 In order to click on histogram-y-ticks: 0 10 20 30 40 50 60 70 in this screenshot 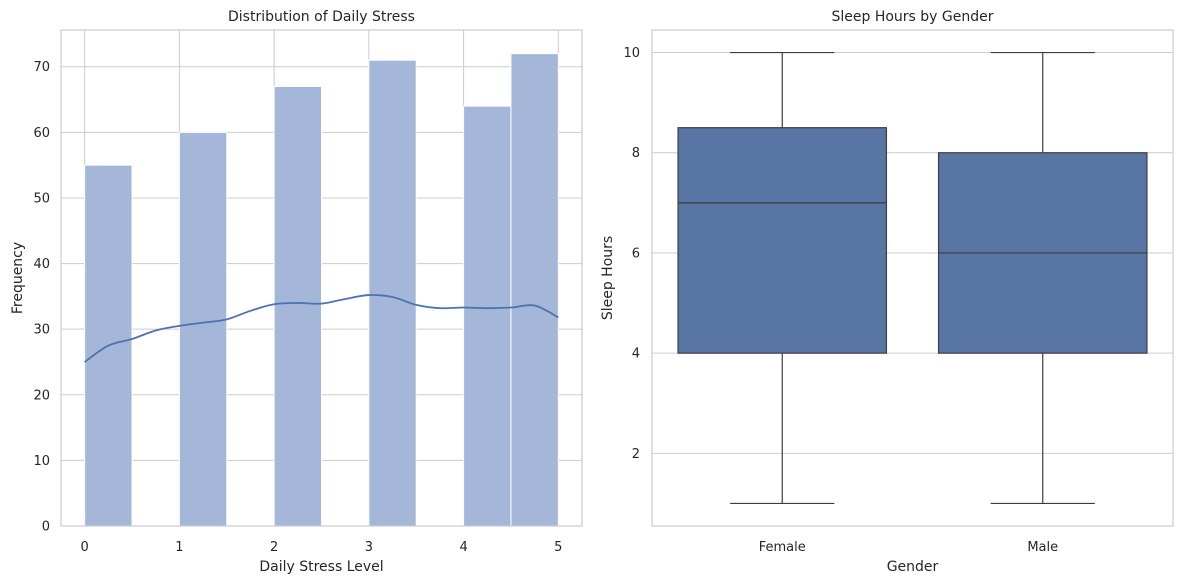, I will do `click(41, 297)`.